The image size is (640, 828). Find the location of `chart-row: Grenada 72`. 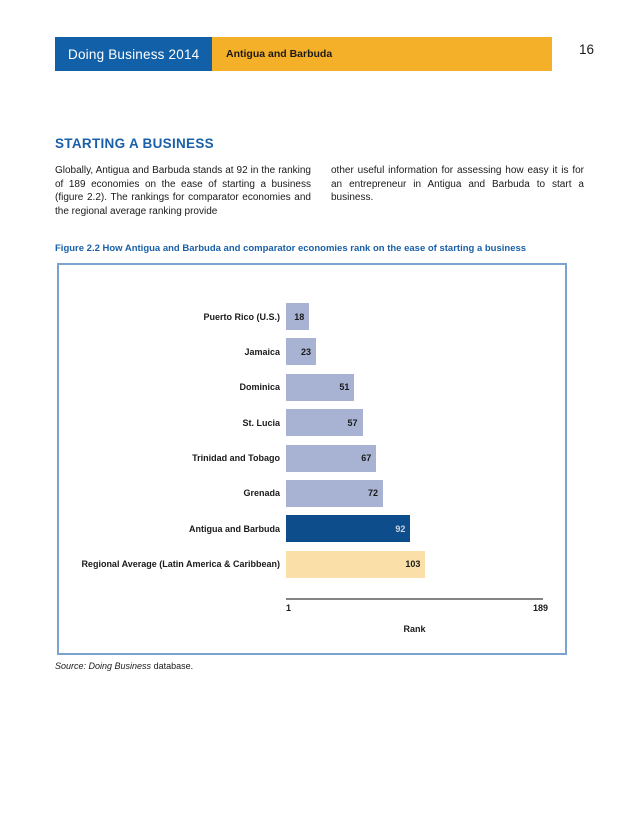

chart-row: Grenada 72 is located at coordinates (312, 493).